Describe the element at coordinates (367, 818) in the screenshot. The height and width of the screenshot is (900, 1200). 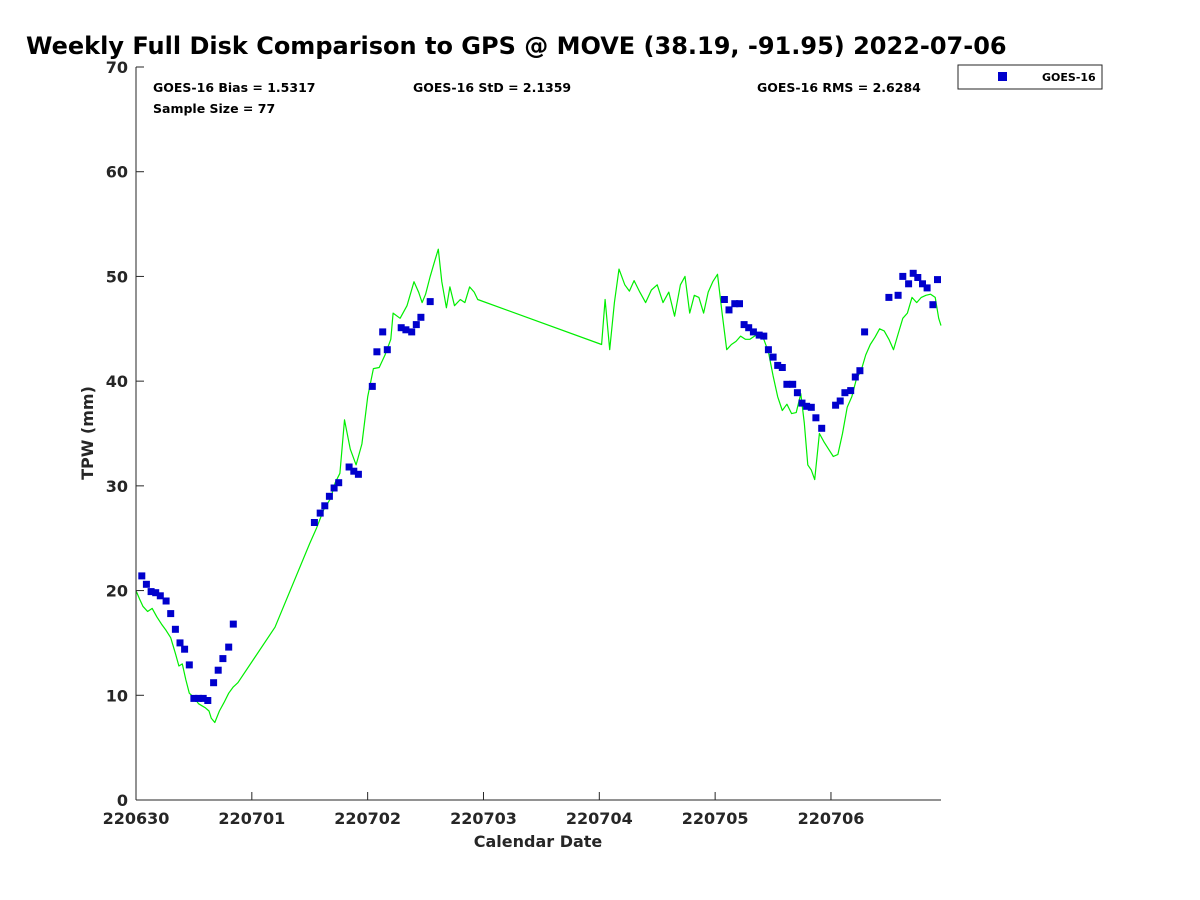
I see `x-tick-label: 220702` at that location.